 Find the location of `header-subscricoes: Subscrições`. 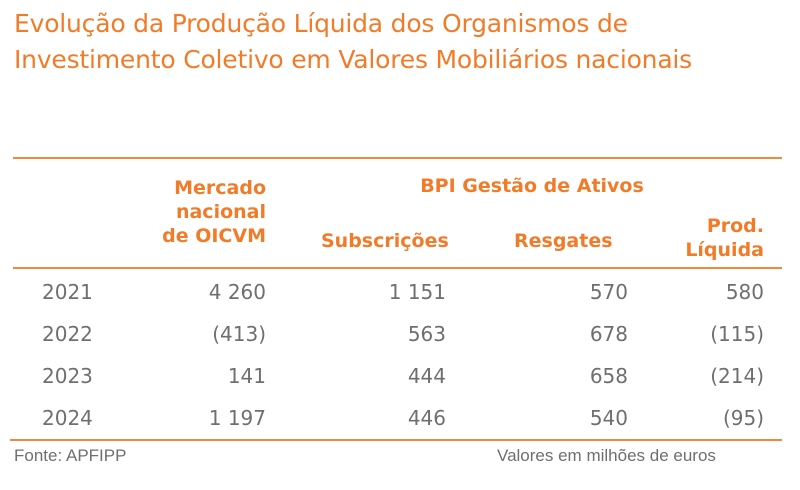

header-subscricoes: Subscrições is located at coordinates (385, 241).